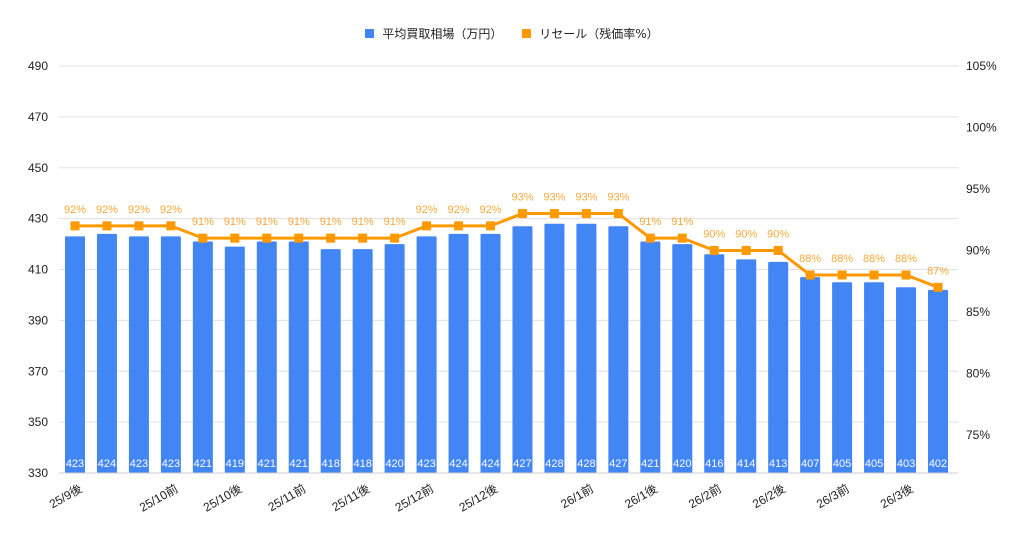  Describe the element at coordinates (490, 464) in the screenshot. I see `bar-value-label: 424` at that location.